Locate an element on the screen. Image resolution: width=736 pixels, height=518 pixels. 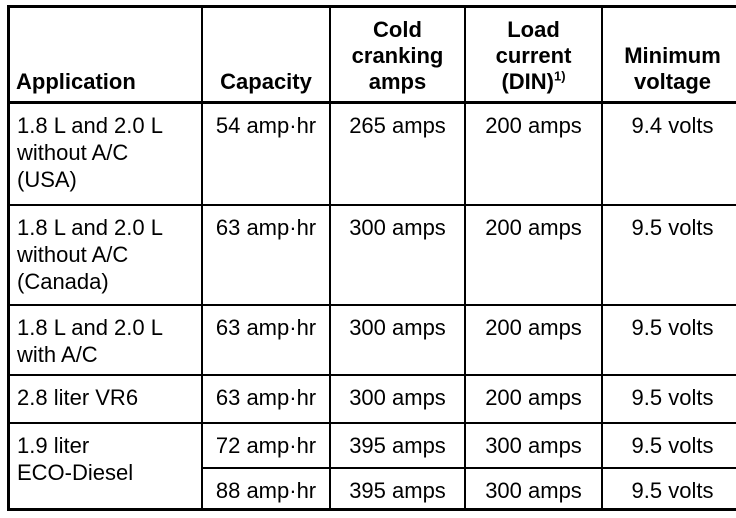
cell-capacity: 54 amp·hr is located at coordinates (266, 153).